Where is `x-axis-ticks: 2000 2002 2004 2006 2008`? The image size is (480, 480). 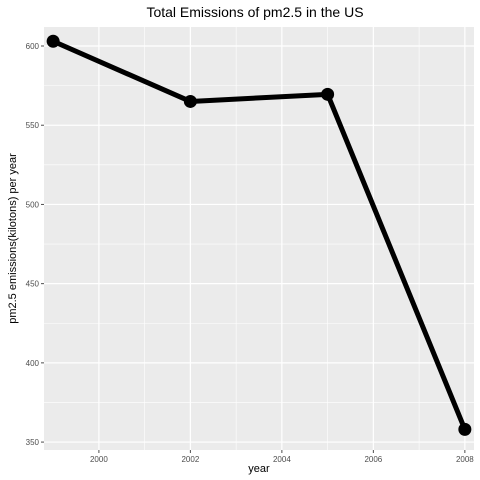 x-axis-ticks: 2000 2002 2004 2006 2008 is located at coordinates (282, 457).